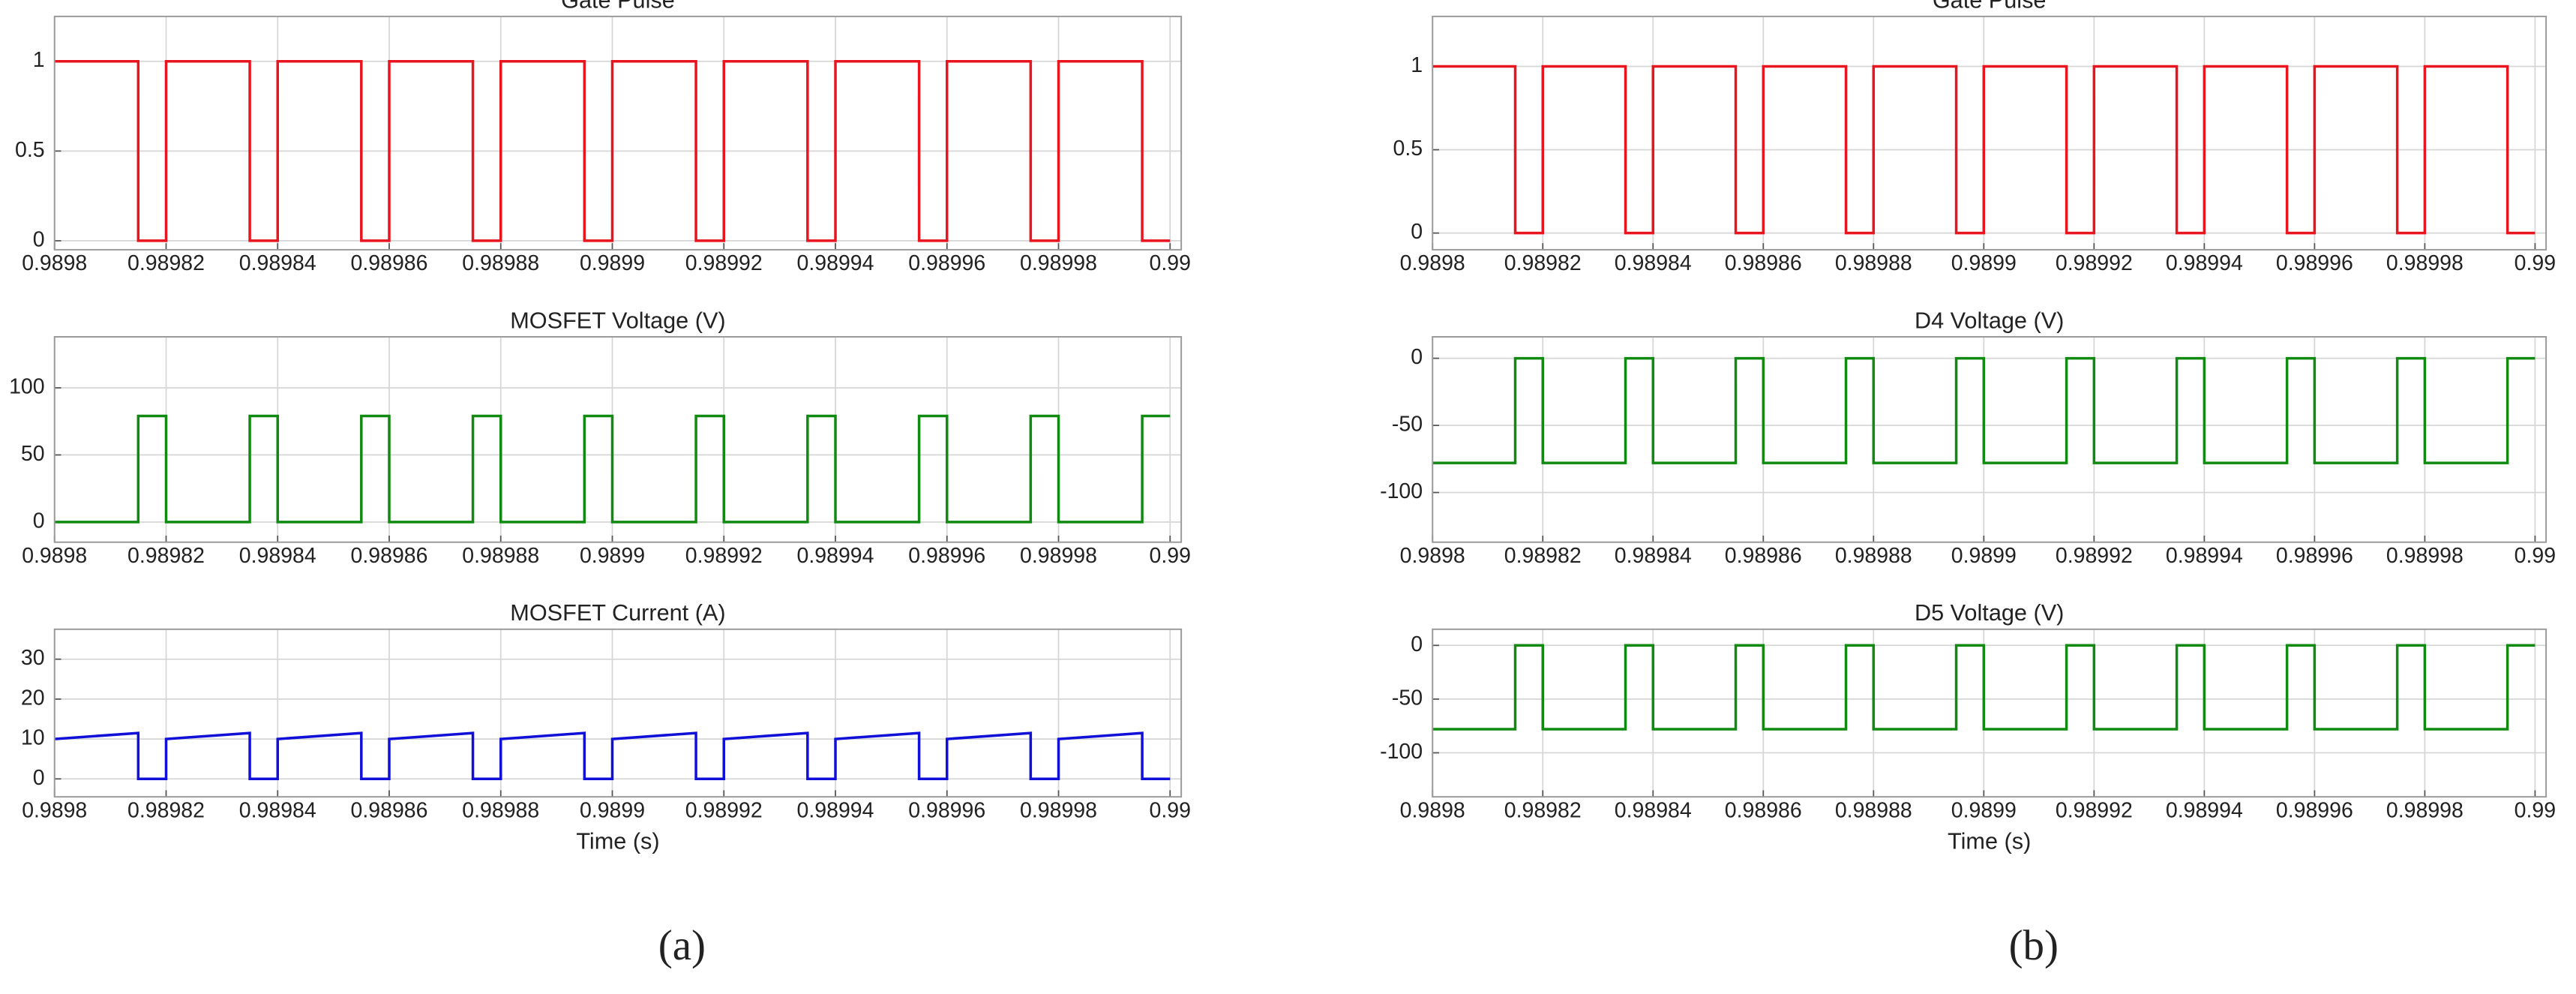 This screenshot has width=2576, height=994. Describe the element at coordinates (618, 613) in the screenshot. I see `chart-title: MOSFET Current (A)` at that location.